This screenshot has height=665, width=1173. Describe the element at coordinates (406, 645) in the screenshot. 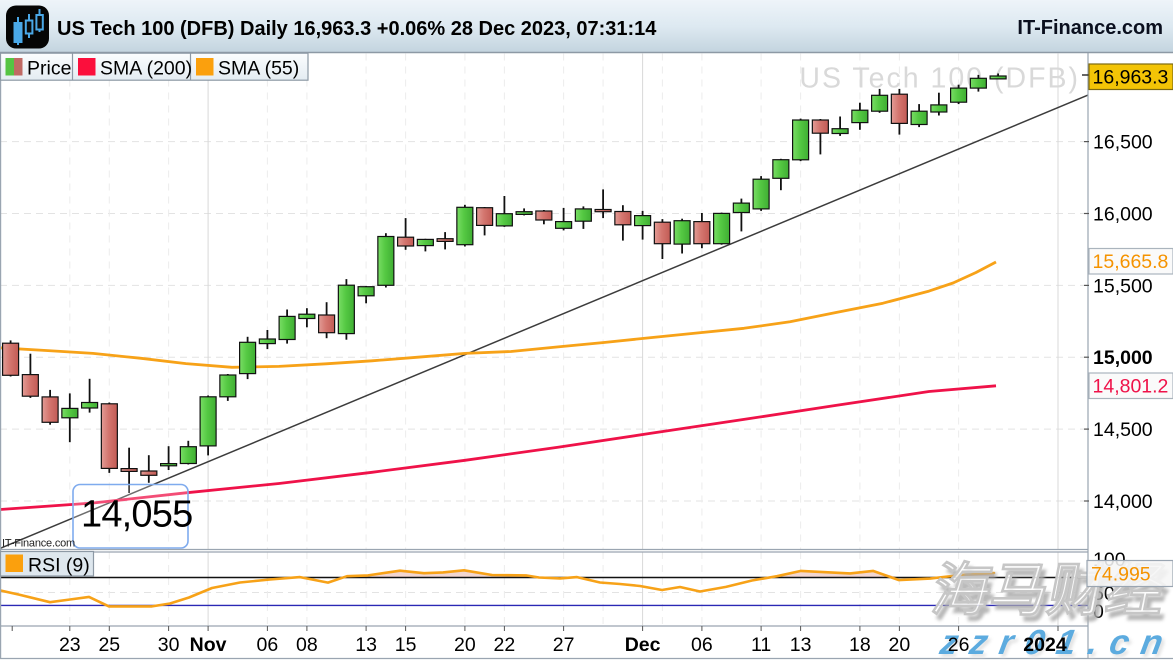

I see `svg-text: 15` at that location.